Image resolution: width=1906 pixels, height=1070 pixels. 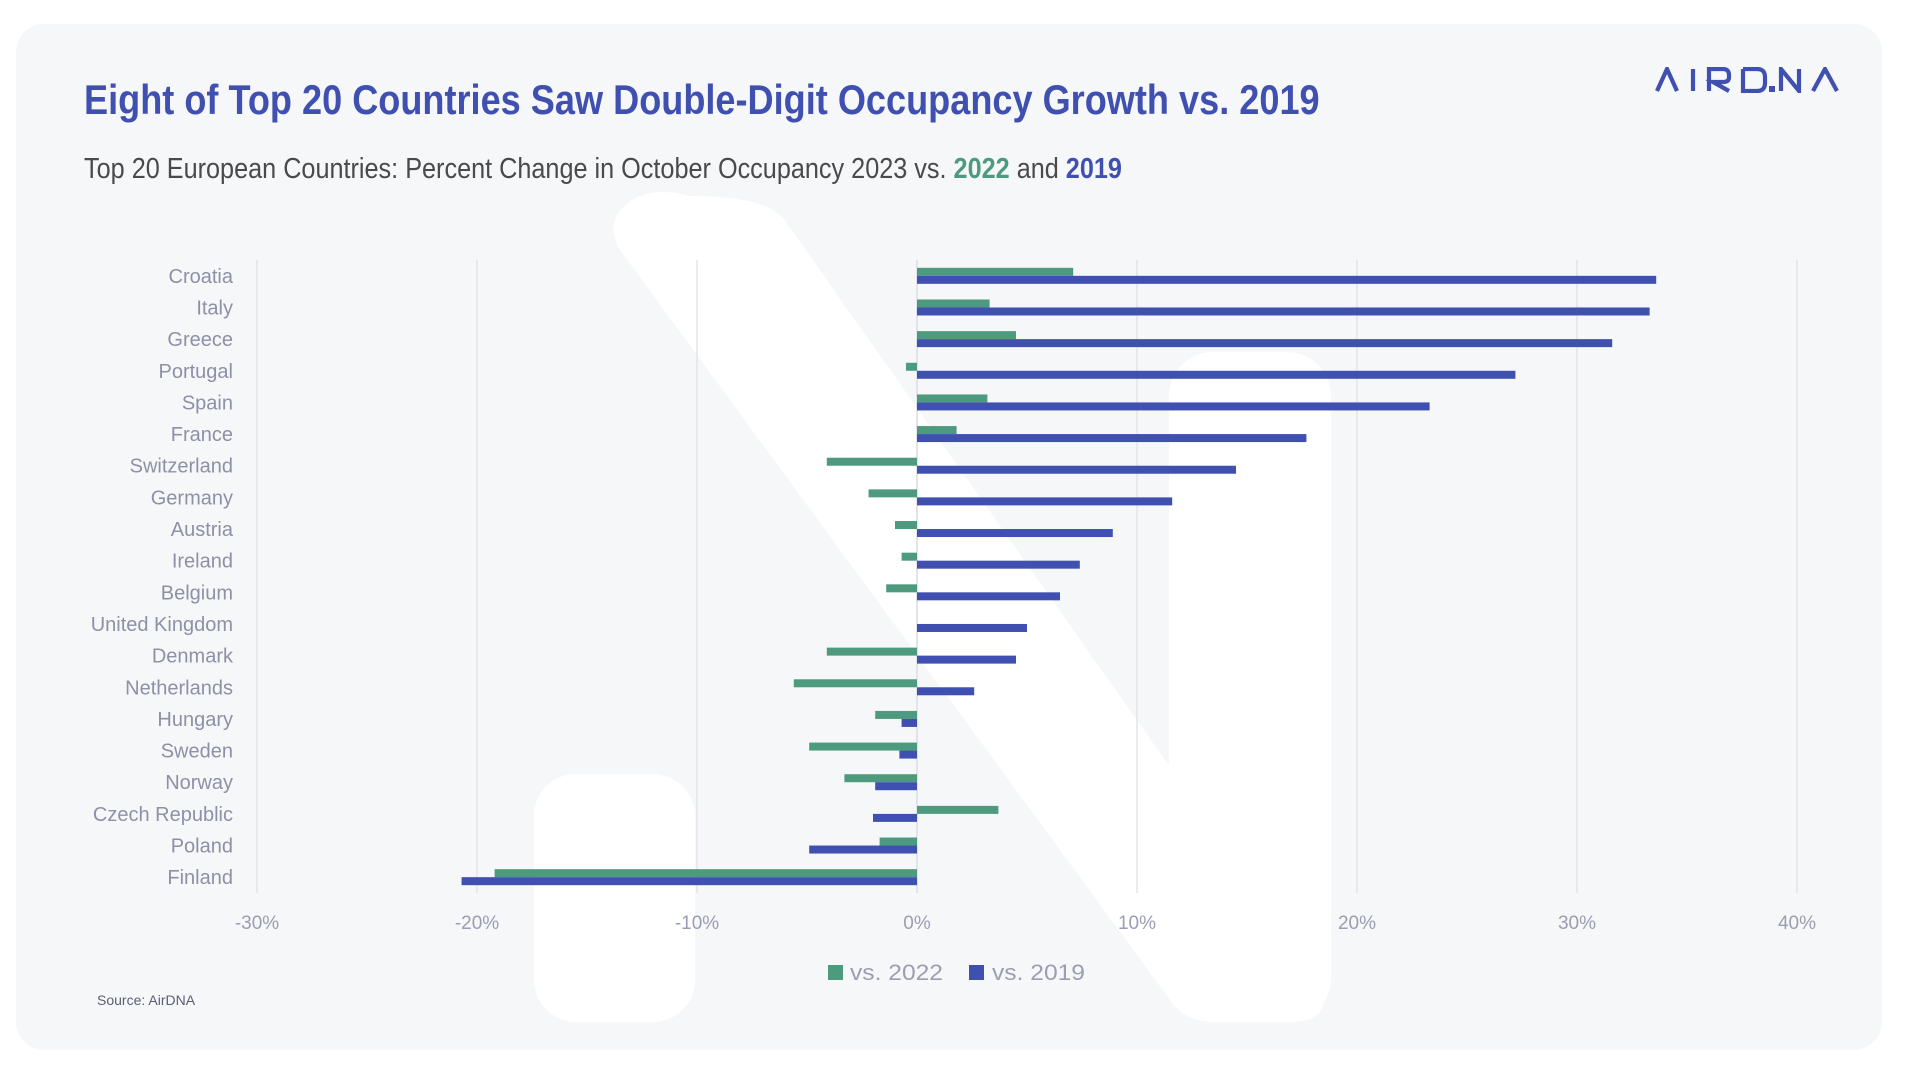 What do you see at coordinates (998, 564) in the screenshot?
I see `bar-vs-2019-ireland` at bounding box center [998, 564].